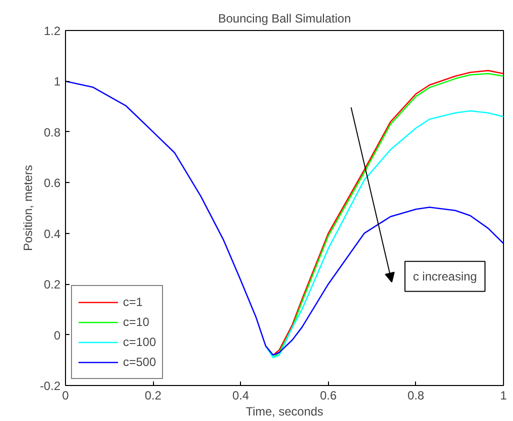 Image resolution: width=513 pixels, height=421 pixels. Describe the element at coordinates (52, 233) in the screenshot. I see `y-tick-label: 0.4` at that location.